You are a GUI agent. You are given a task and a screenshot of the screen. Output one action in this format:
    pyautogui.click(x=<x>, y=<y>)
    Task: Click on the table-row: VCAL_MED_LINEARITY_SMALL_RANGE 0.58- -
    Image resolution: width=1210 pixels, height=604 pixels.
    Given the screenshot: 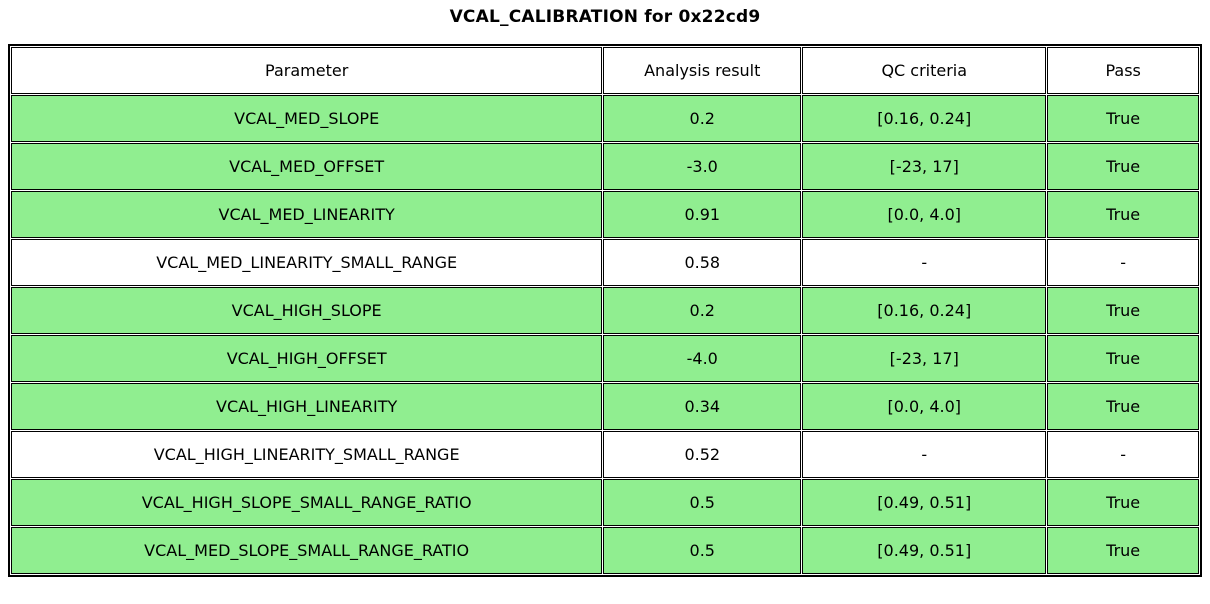 What is the action you would take?
    pyautogui.click(x=605, y=262)
    